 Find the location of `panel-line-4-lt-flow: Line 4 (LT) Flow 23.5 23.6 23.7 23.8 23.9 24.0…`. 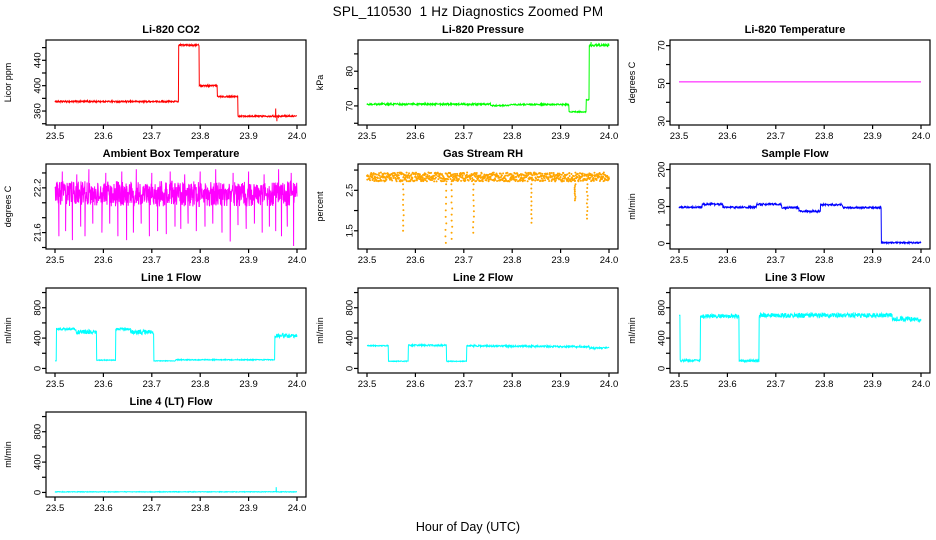

panel-line-4-lt-flow: Line 4 (LT) Flow 23.5 23.6 23.7 23.8 23.9 24.0… is located at coordinates (156, 456).